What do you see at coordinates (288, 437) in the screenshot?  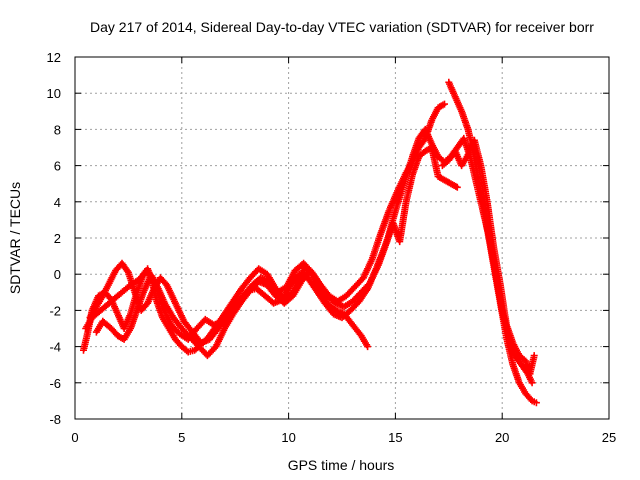 I see `x-tick-label: 10` at bounding box center [288, 437].